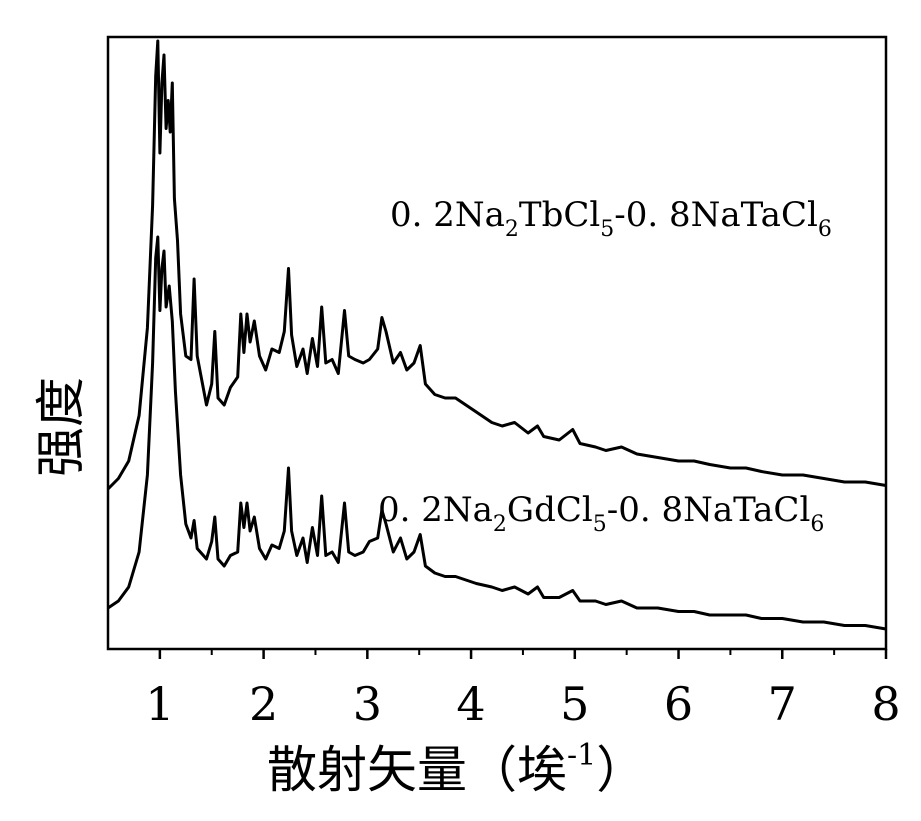 Image resolution: width=921 pixels, height=821 pixels. I want to click on x-tick-label: 4, so click(470, 704).